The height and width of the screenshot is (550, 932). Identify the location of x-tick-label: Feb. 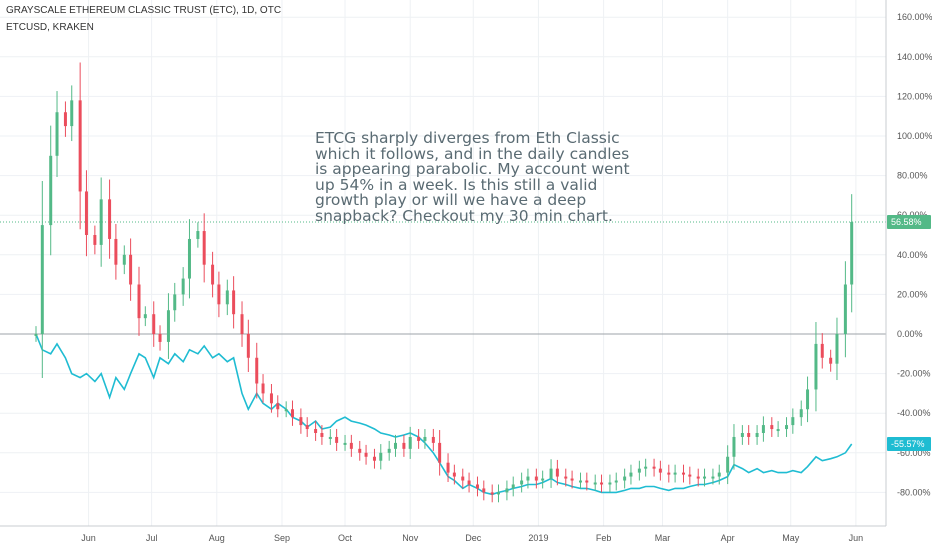
(604, 538).